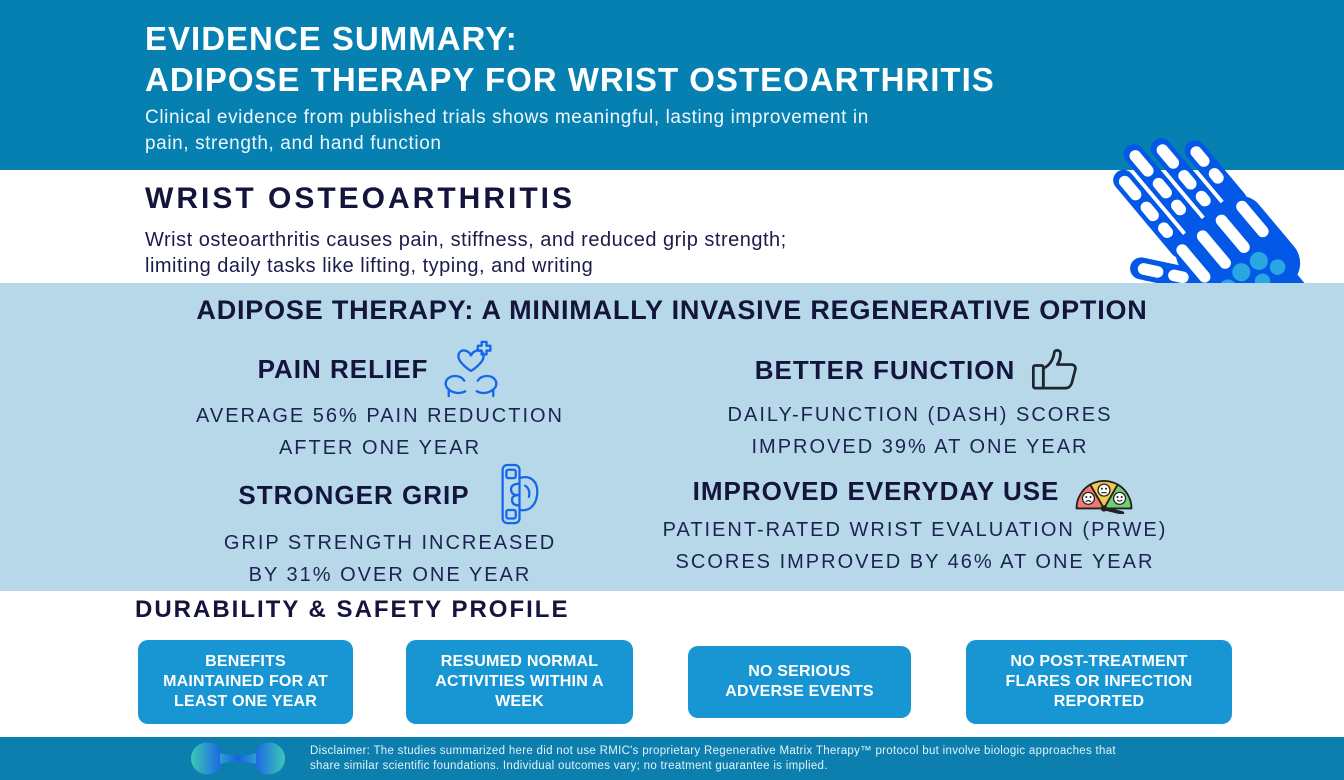 The width and height of the screenshot is (1344, 780). What do you see at coordinates (570, 79) in the screenshot?
I see `page-title-line2: ADIPOSE THERAPY FOR WRIST OSTEOARTHRITIS` at bounding box center [570, 79].